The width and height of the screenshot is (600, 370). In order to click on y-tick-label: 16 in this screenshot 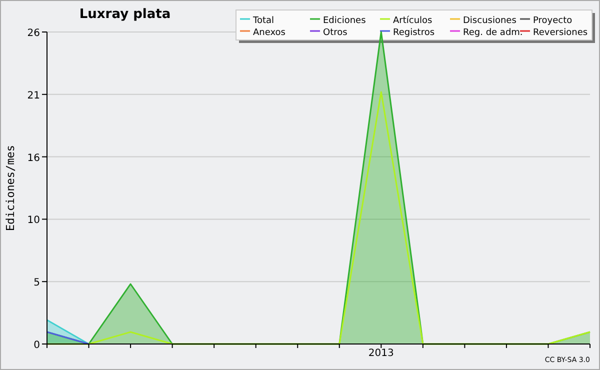, I will do `click(33, 158)`.